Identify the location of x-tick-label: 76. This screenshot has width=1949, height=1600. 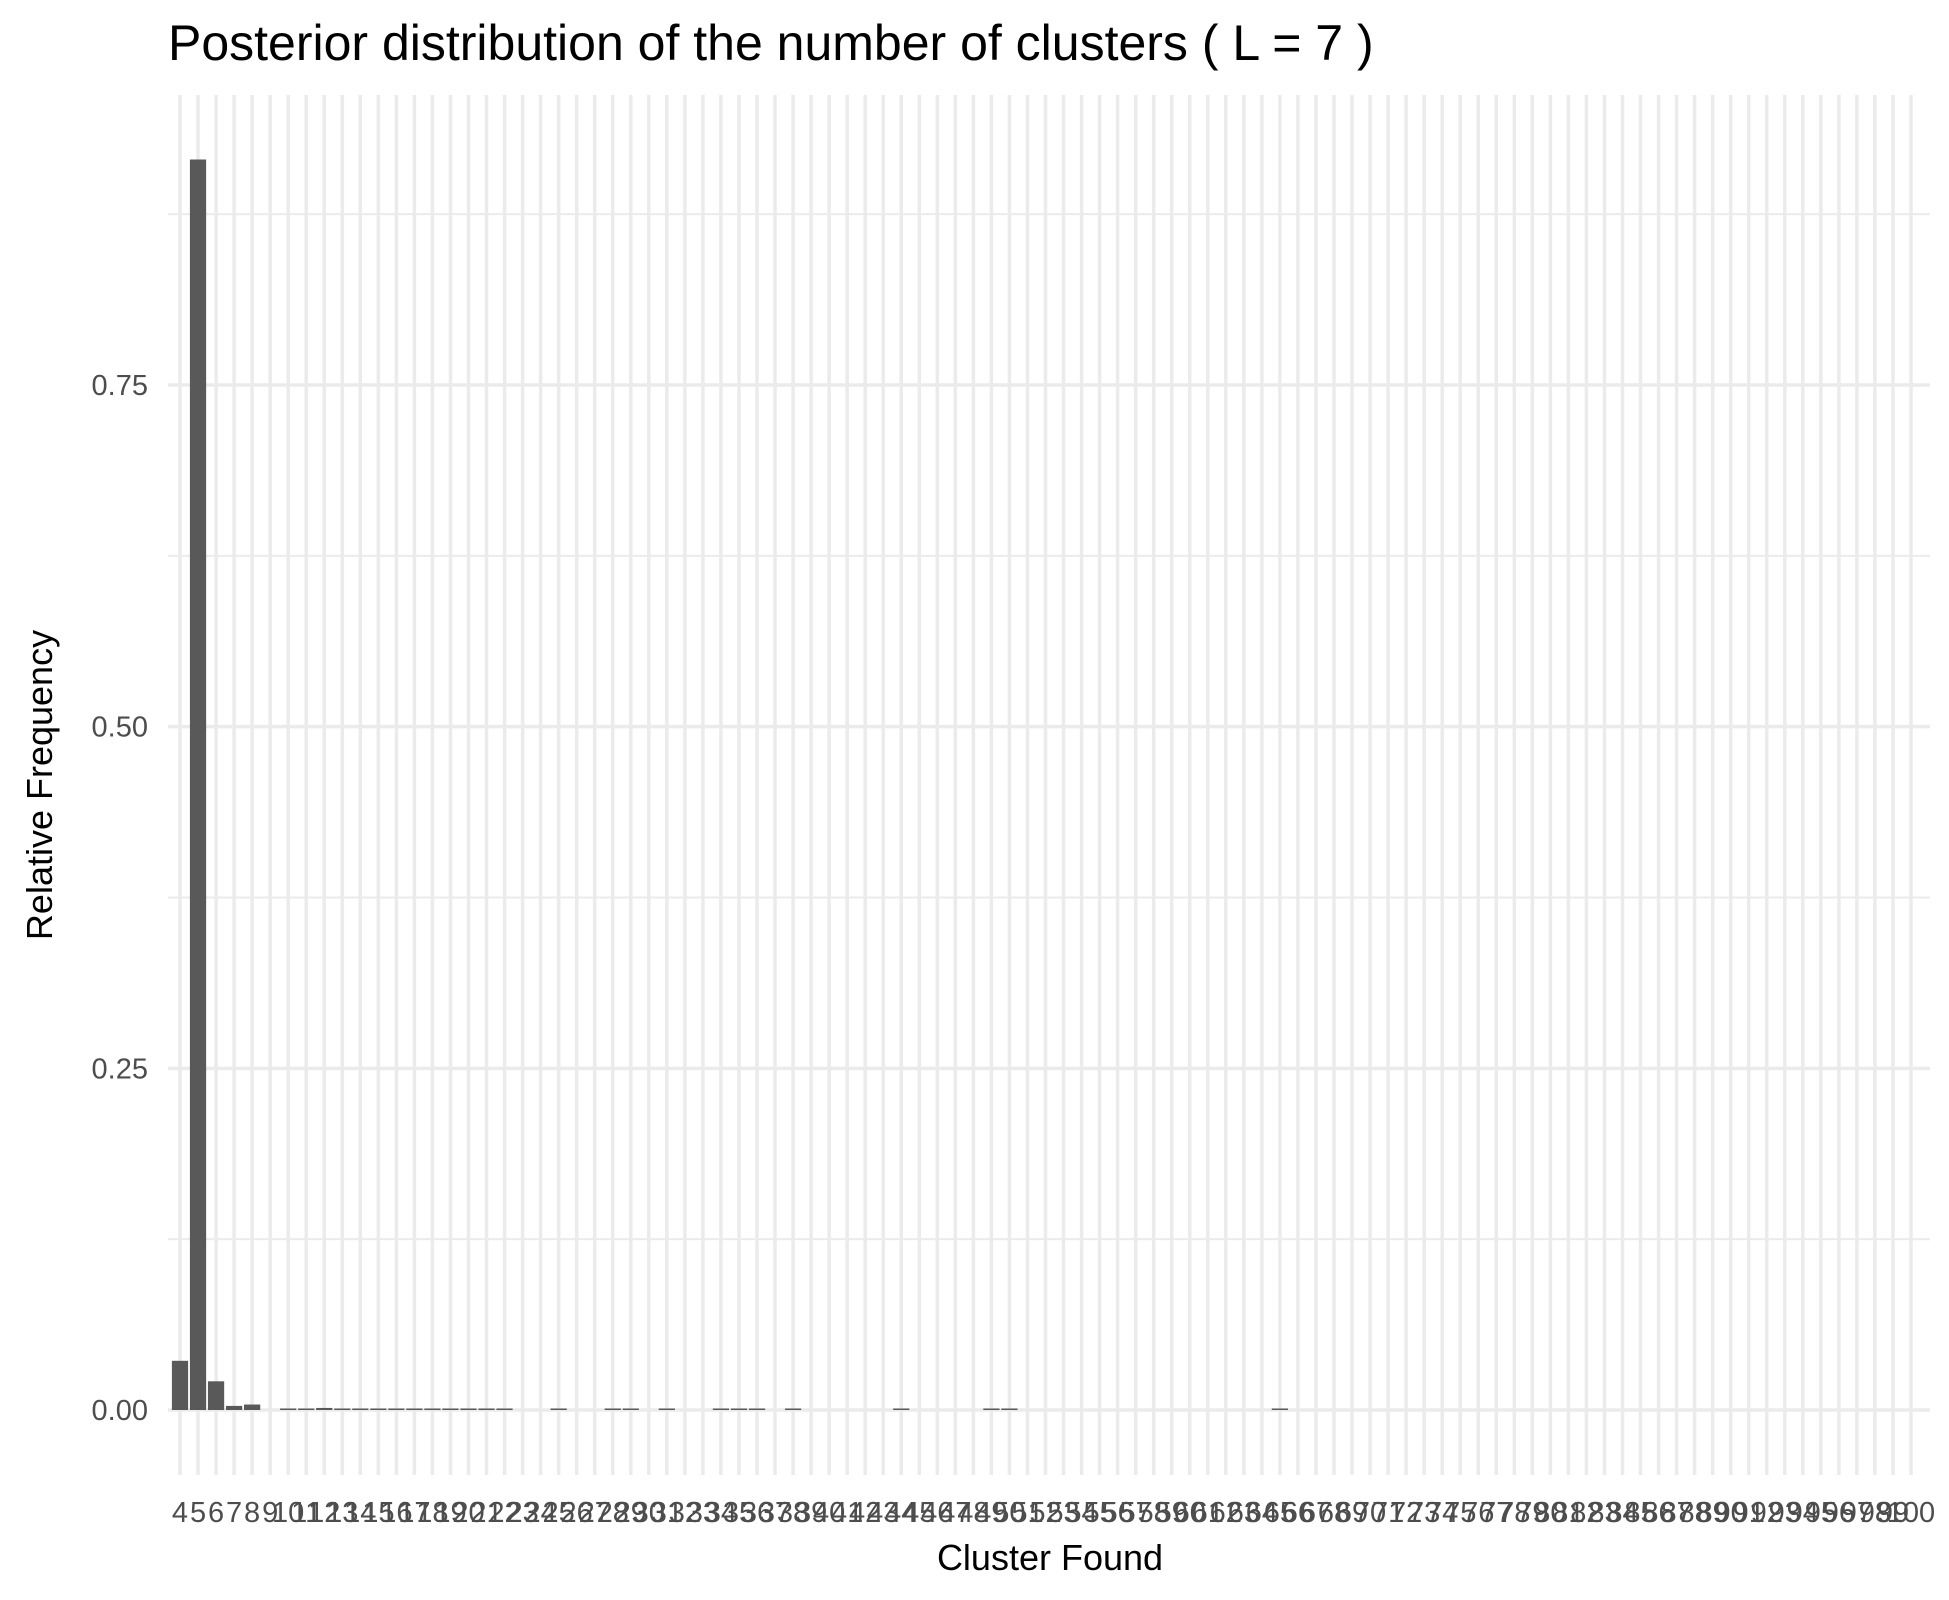
(1478, 1513).